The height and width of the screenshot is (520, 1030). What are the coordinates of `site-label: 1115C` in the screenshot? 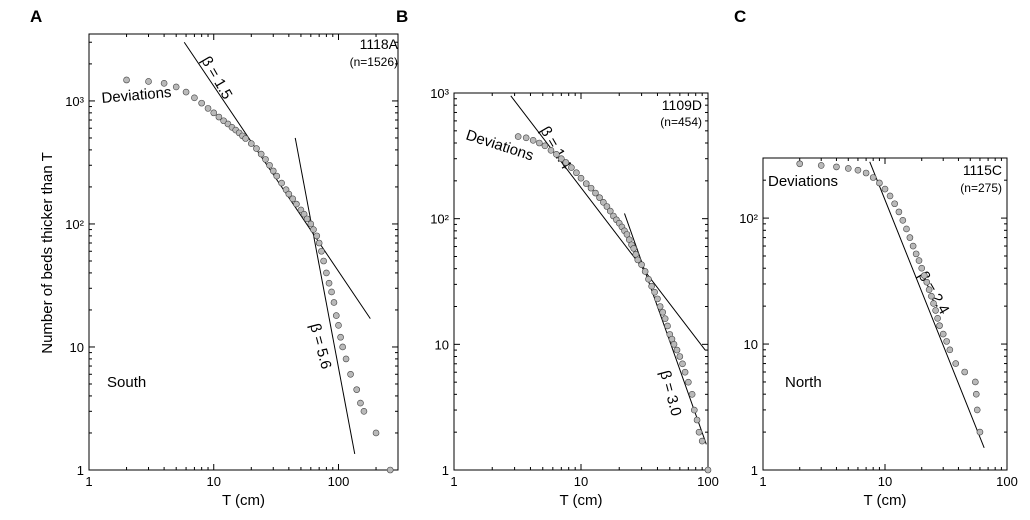 It's located at (982, 170).